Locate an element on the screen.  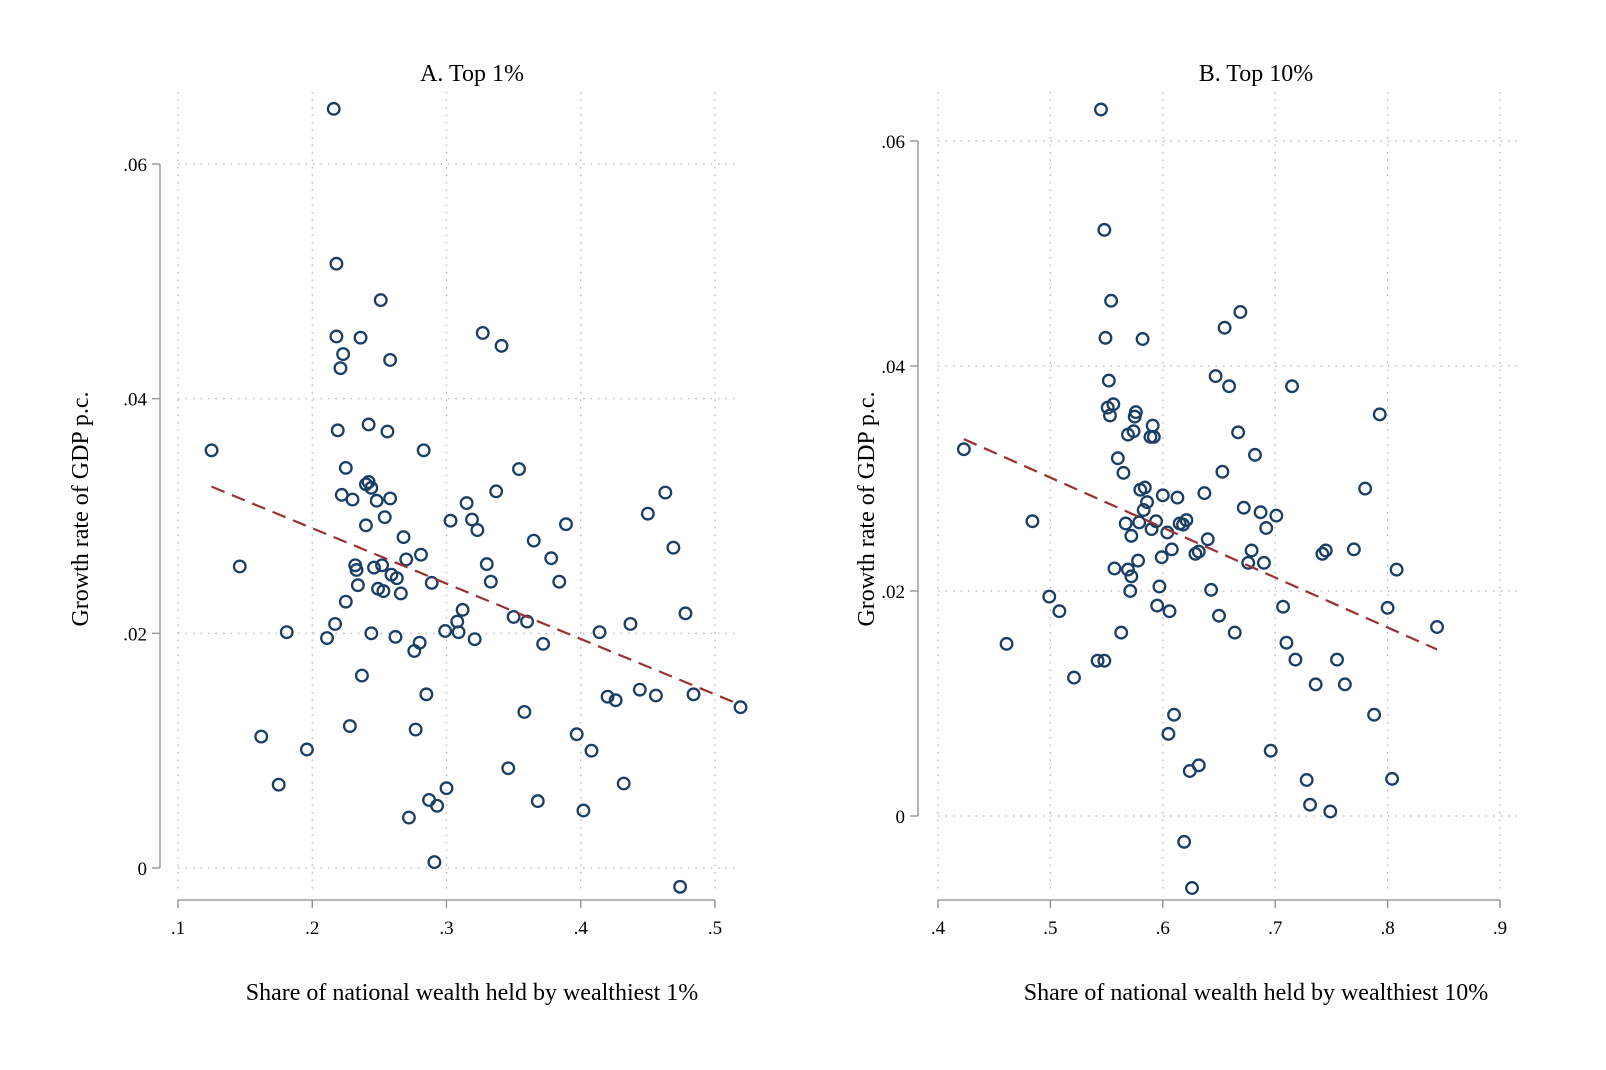
panel-b-y-tick-label-0: 0 is located at coordinates (901, 817).